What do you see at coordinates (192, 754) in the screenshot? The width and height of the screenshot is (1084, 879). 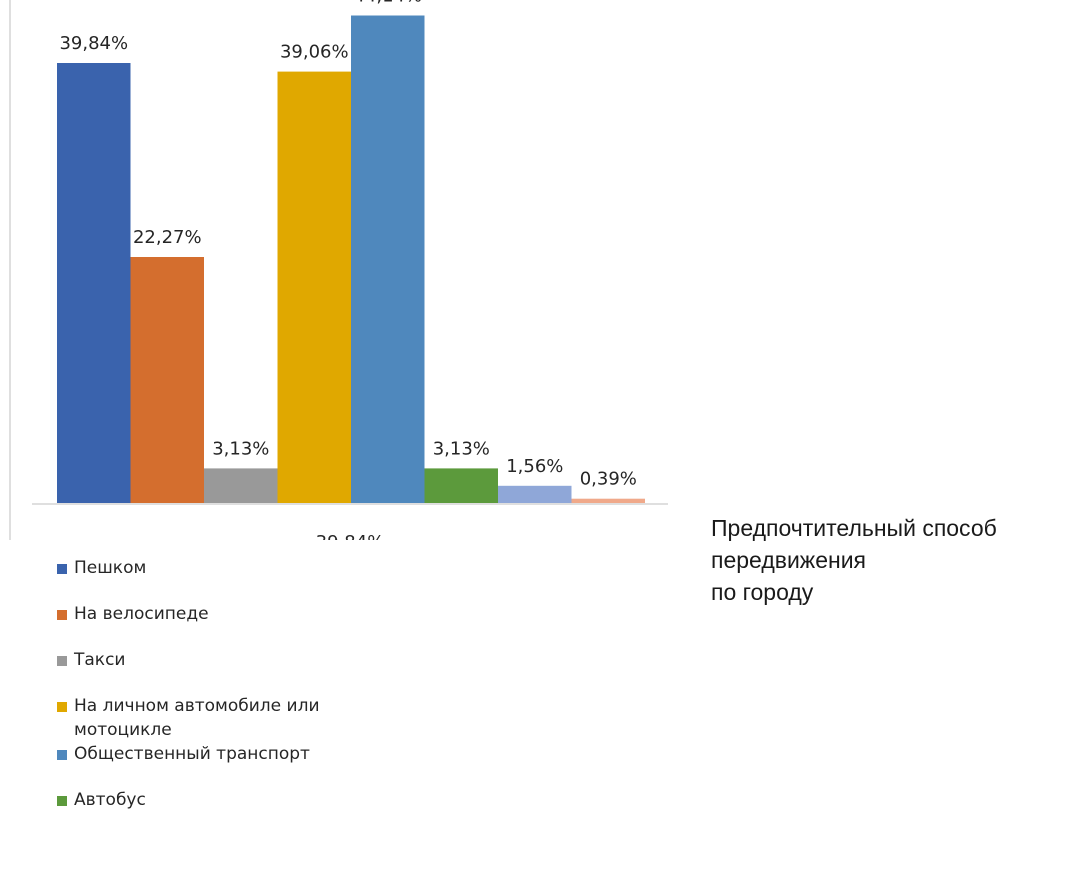 I see `legend-label-5: Общественный транспорт` at bounding box center [192, 754].